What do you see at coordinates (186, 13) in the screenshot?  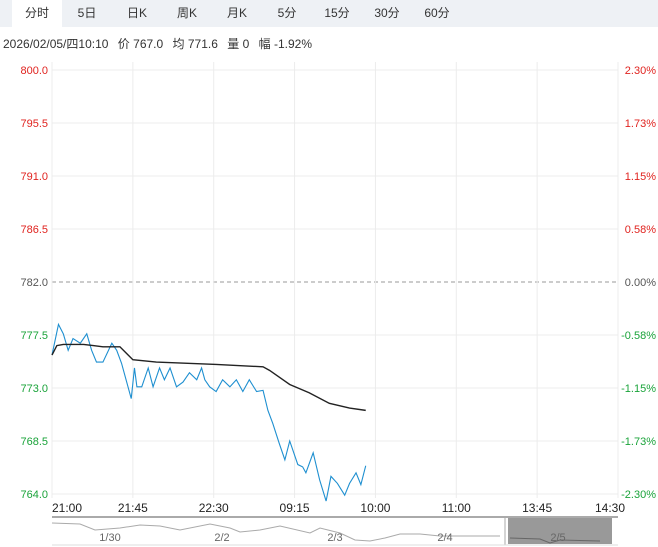 I see `tab-3: 周K` at bounding box center [186, 13].